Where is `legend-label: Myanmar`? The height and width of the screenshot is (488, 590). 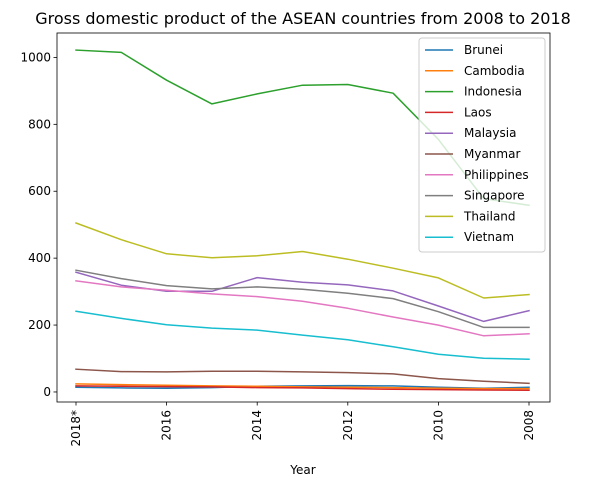 legend-label: Myanmar is located at coordinates (492, 154).